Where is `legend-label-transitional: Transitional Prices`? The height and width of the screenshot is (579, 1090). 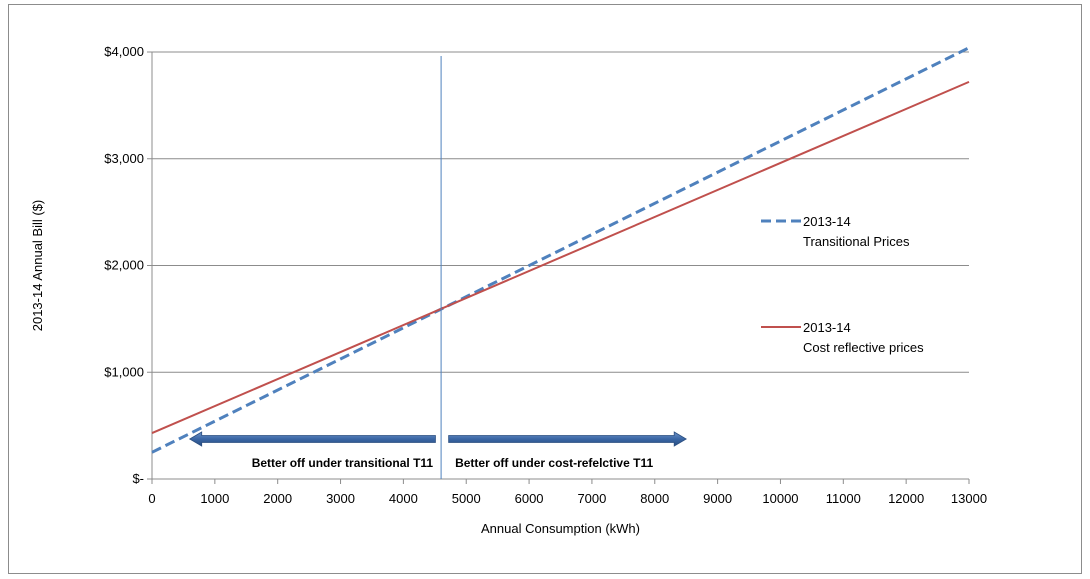
legend-label-transitional: Transitional Prices is located at coordinates (856, 241).